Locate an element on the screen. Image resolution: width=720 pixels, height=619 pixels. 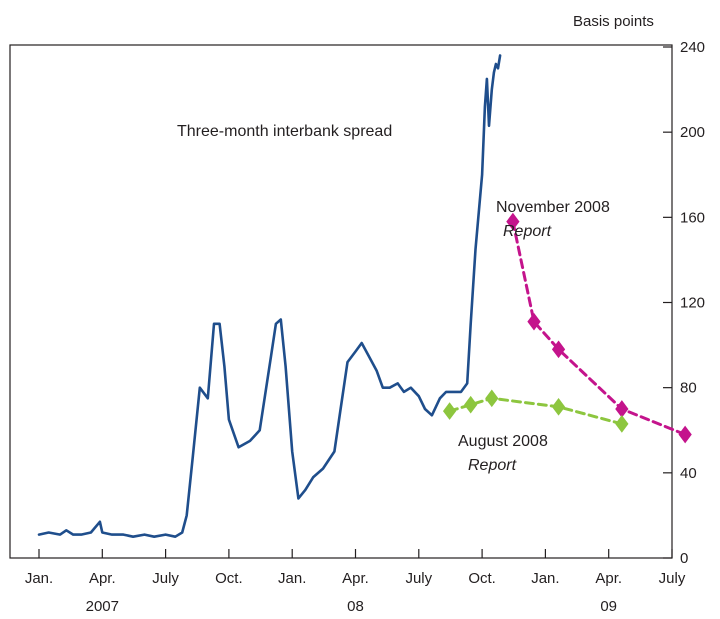
x-year-label: 2007 is located at coordinates (102, 606).